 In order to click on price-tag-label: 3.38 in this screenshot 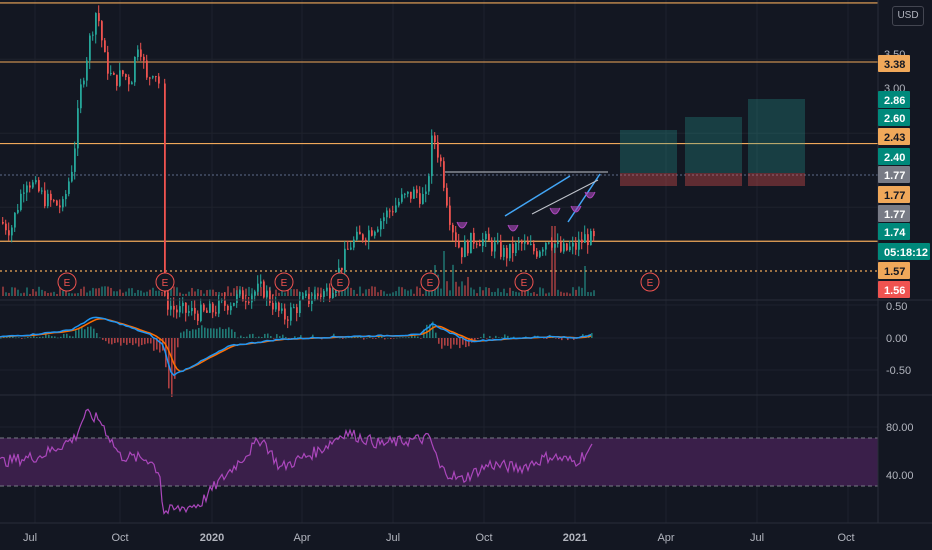, I will do `click(894, 65)`.